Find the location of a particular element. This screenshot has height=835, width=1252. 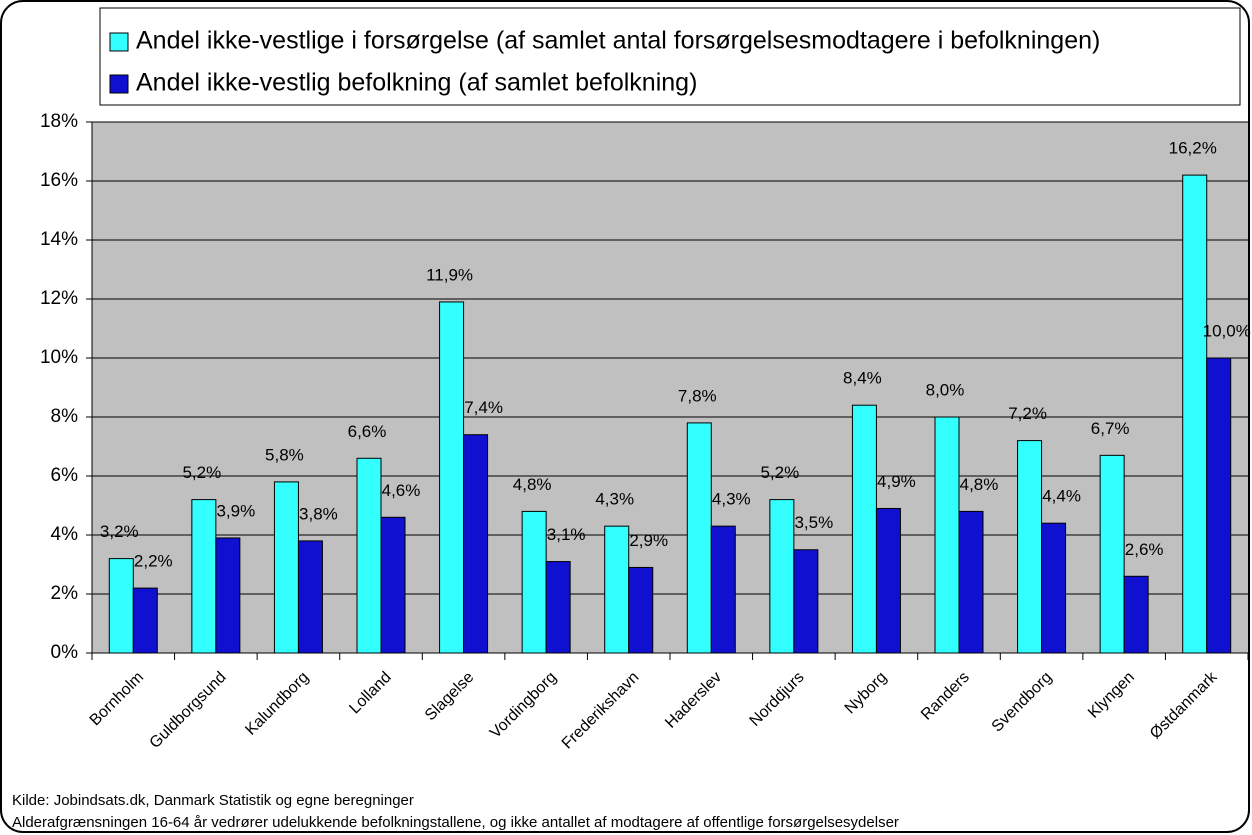

y-tick-label: 6% is located at coordinates (65, 475).